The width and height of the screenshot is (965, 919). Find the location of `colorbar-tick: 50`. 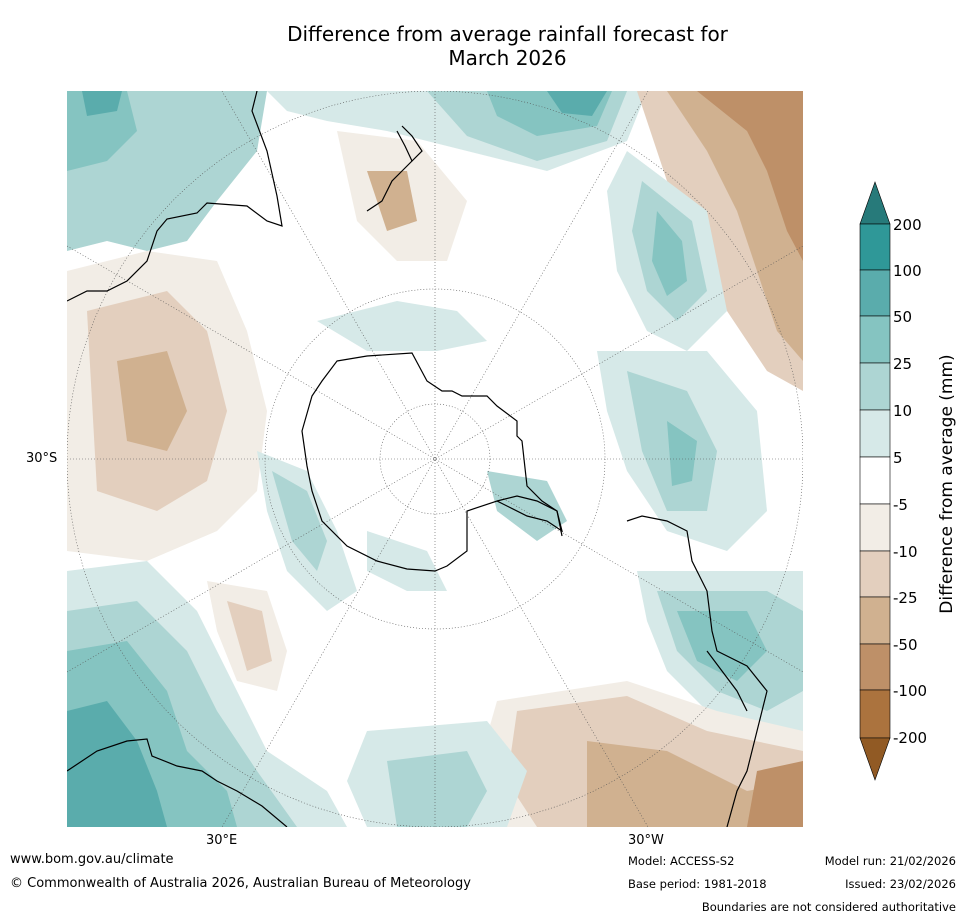

colorbar-tick: 50 is located at coordinates (903, 317).